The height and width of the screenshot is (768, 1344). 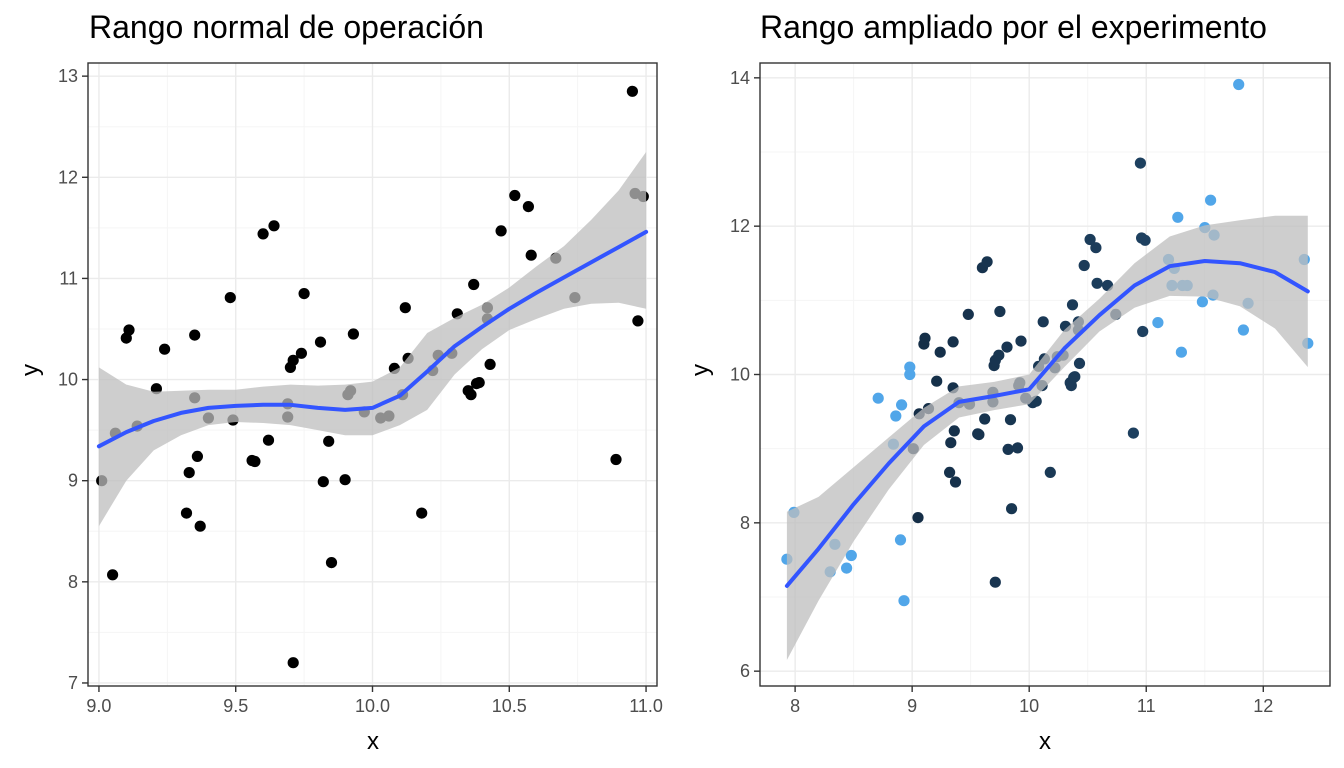 What do you see at coordinates (646, 706) in the screenshot?
I see `x-tick-label: 11.0` at bounding box center [646, 706].